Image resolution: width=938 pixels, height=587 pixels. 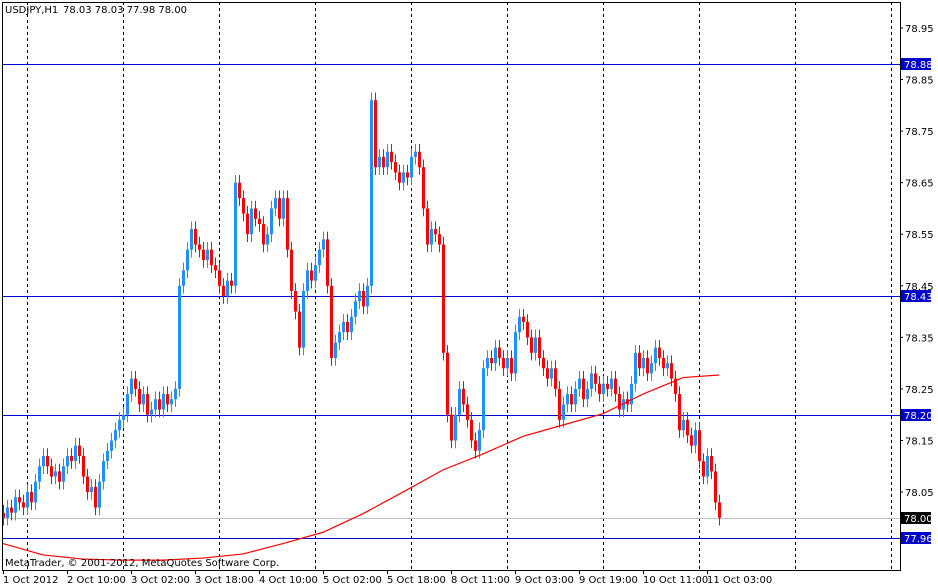 I want to click on x-tick-label: 5 Oct 02:00, so click(x=352, y=580).